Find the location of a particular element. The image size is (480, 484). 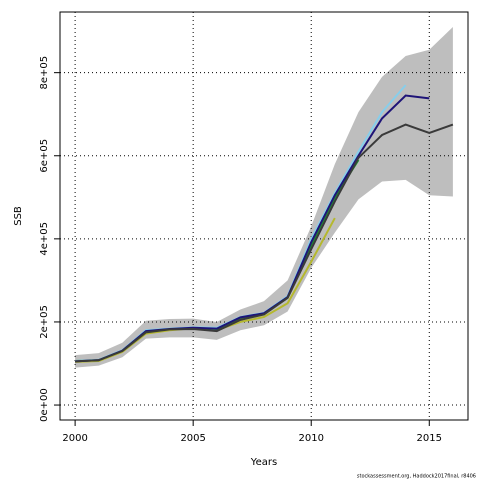

y-tick-label: 6e+05 is located at coordinates (44, 156).